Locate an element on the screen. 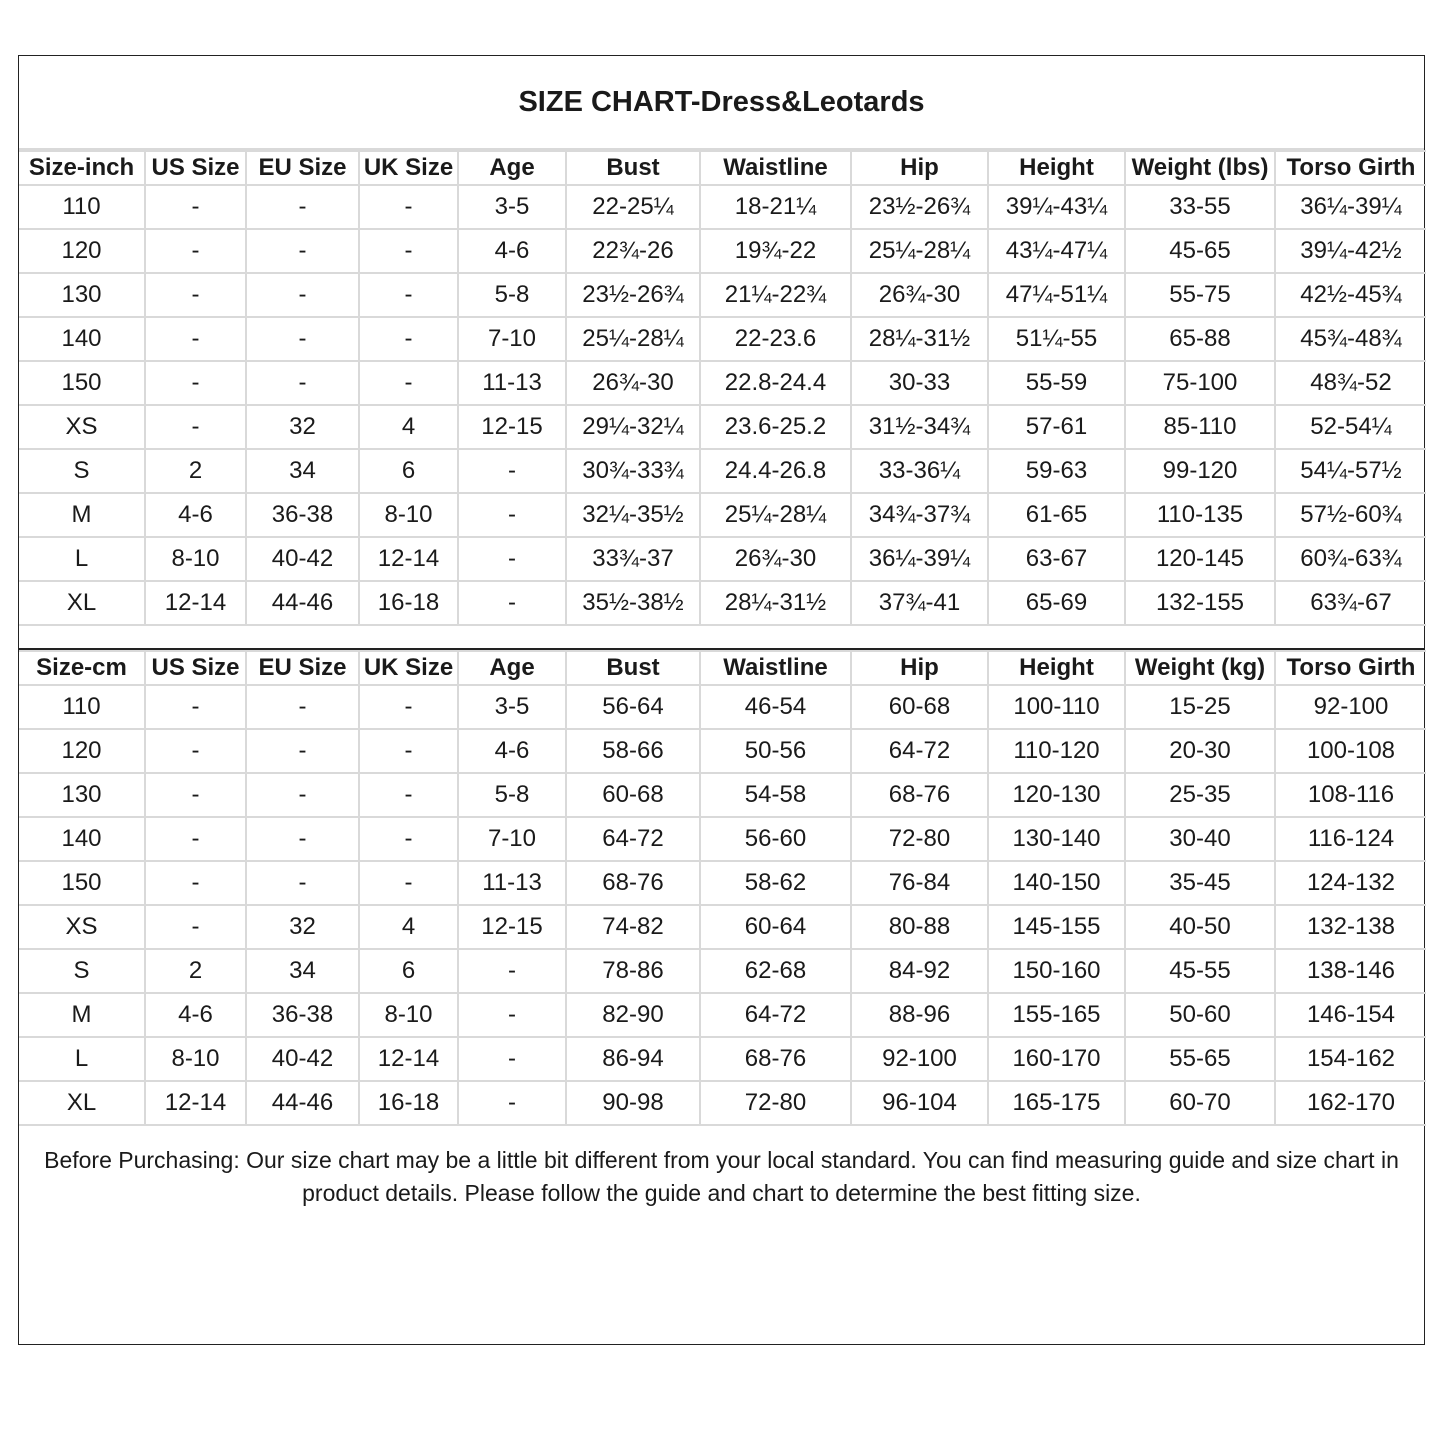 This screenshot has width=1445, height=1445. table-cell: 50-60 is located at coordinates (1200, 1015).